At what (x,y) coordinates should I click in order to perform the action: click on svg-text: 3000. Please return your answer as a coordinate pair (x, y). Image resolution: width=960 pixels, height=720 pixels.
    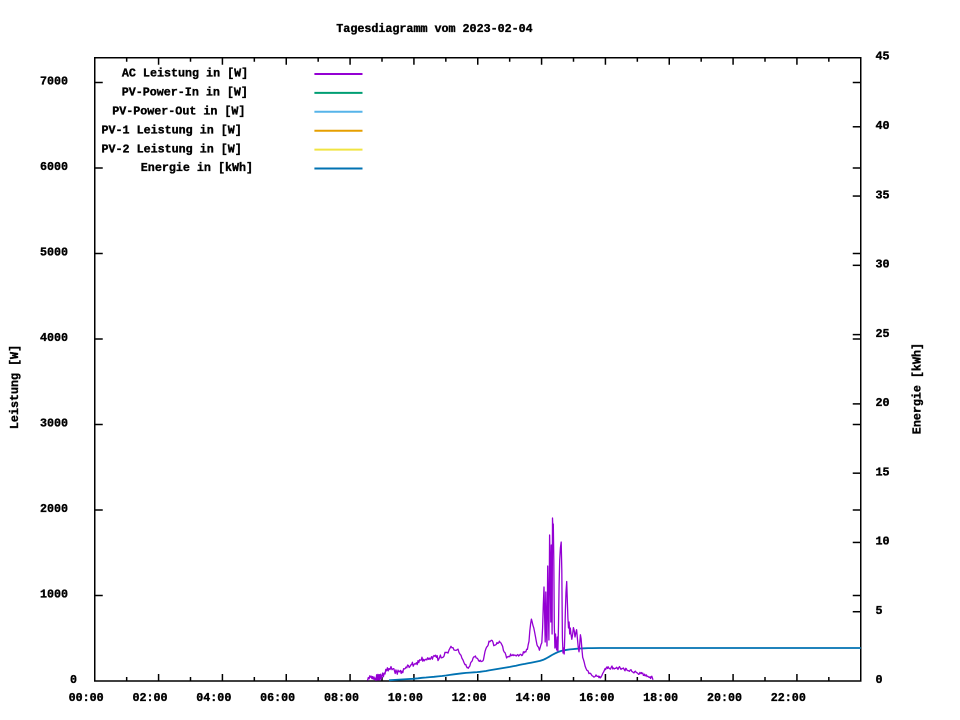
    Looking at the image, I should click on (54, 424).